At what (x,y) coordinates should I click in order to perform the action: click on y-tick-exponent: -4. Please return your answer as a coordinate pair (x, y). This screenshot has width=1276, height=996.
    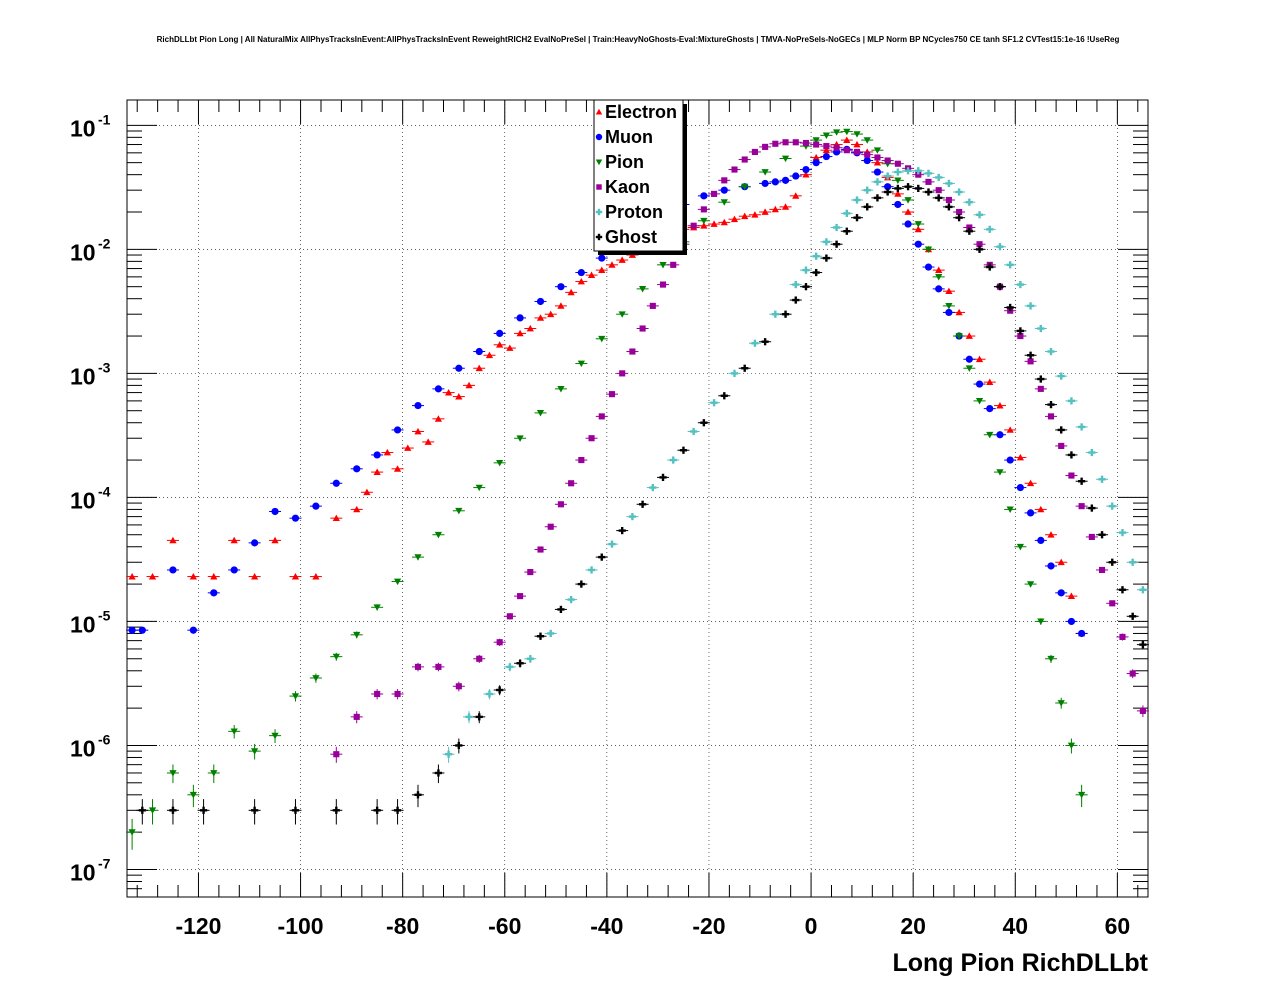
    Looking at the image, I should click on (104, 491).